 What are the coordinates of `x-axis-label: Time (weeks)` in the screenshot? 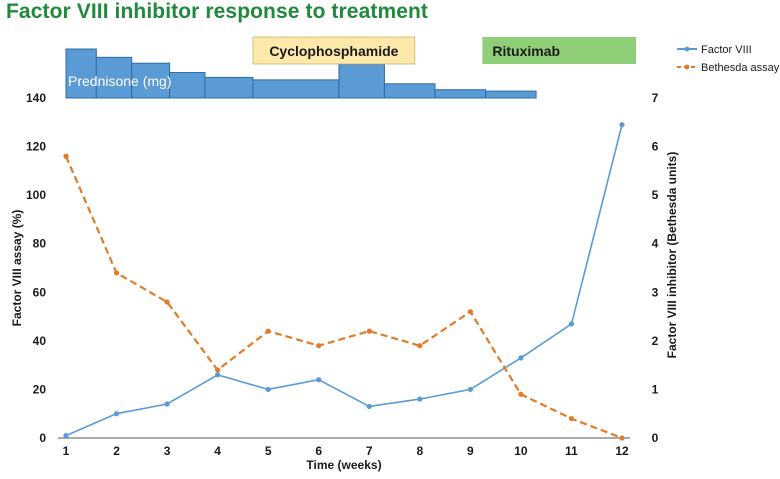 It's located at (343, 465).